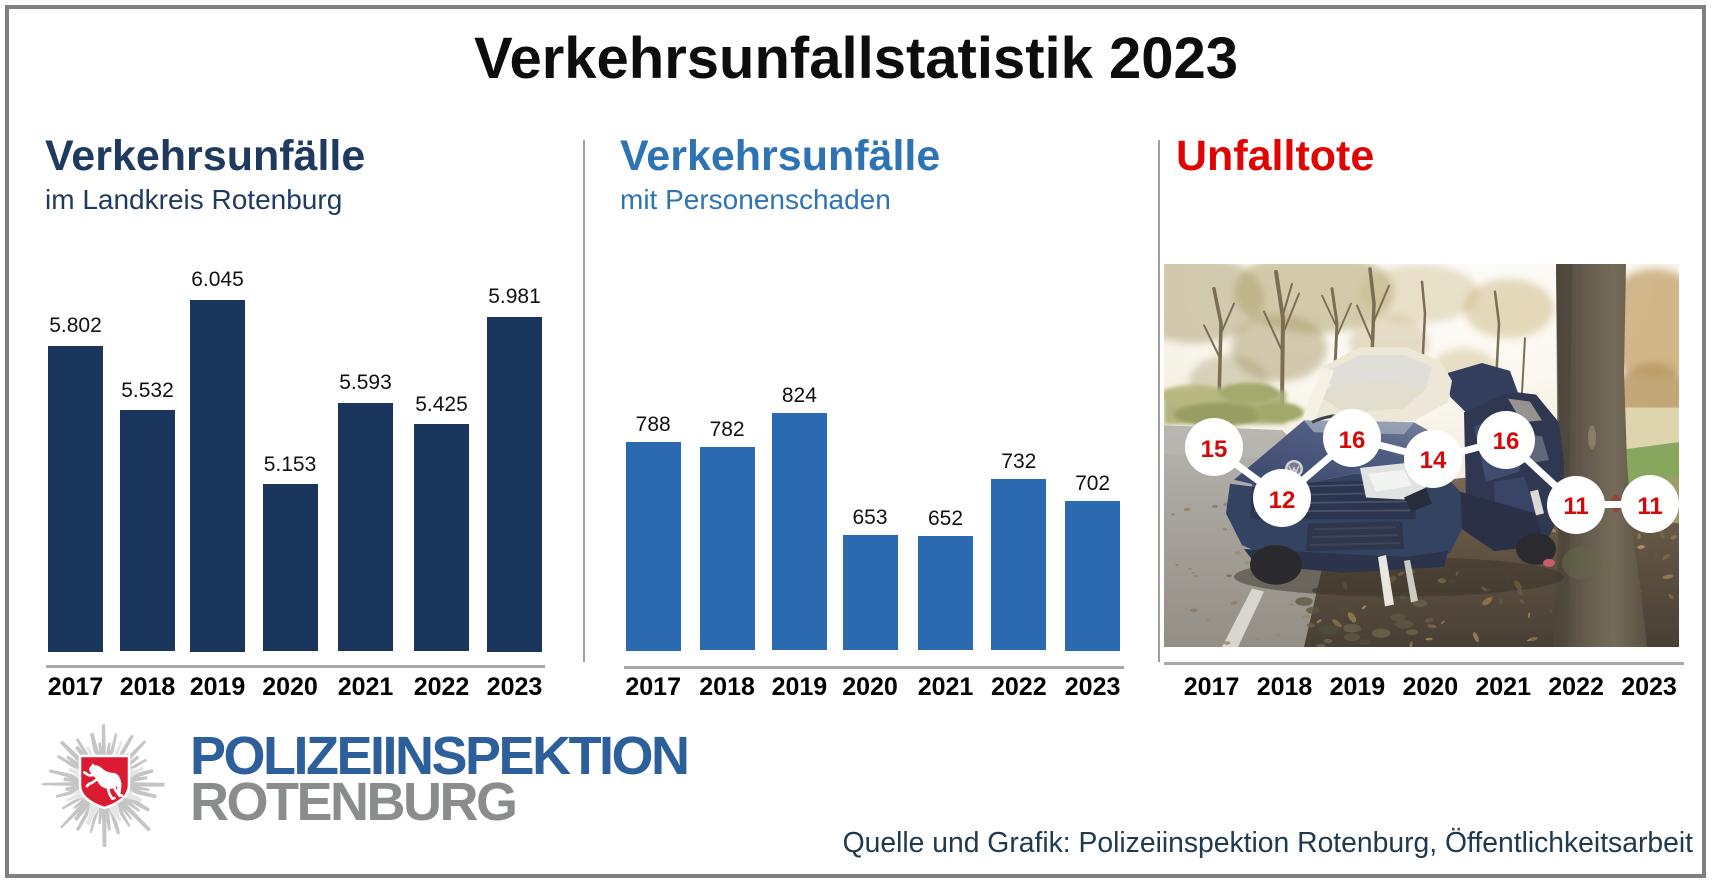 This screenshot has height=882, width=1712. Describe the element at coordinates (1433, 460) in the screenshot. I see `svg-text: 14` at that location.